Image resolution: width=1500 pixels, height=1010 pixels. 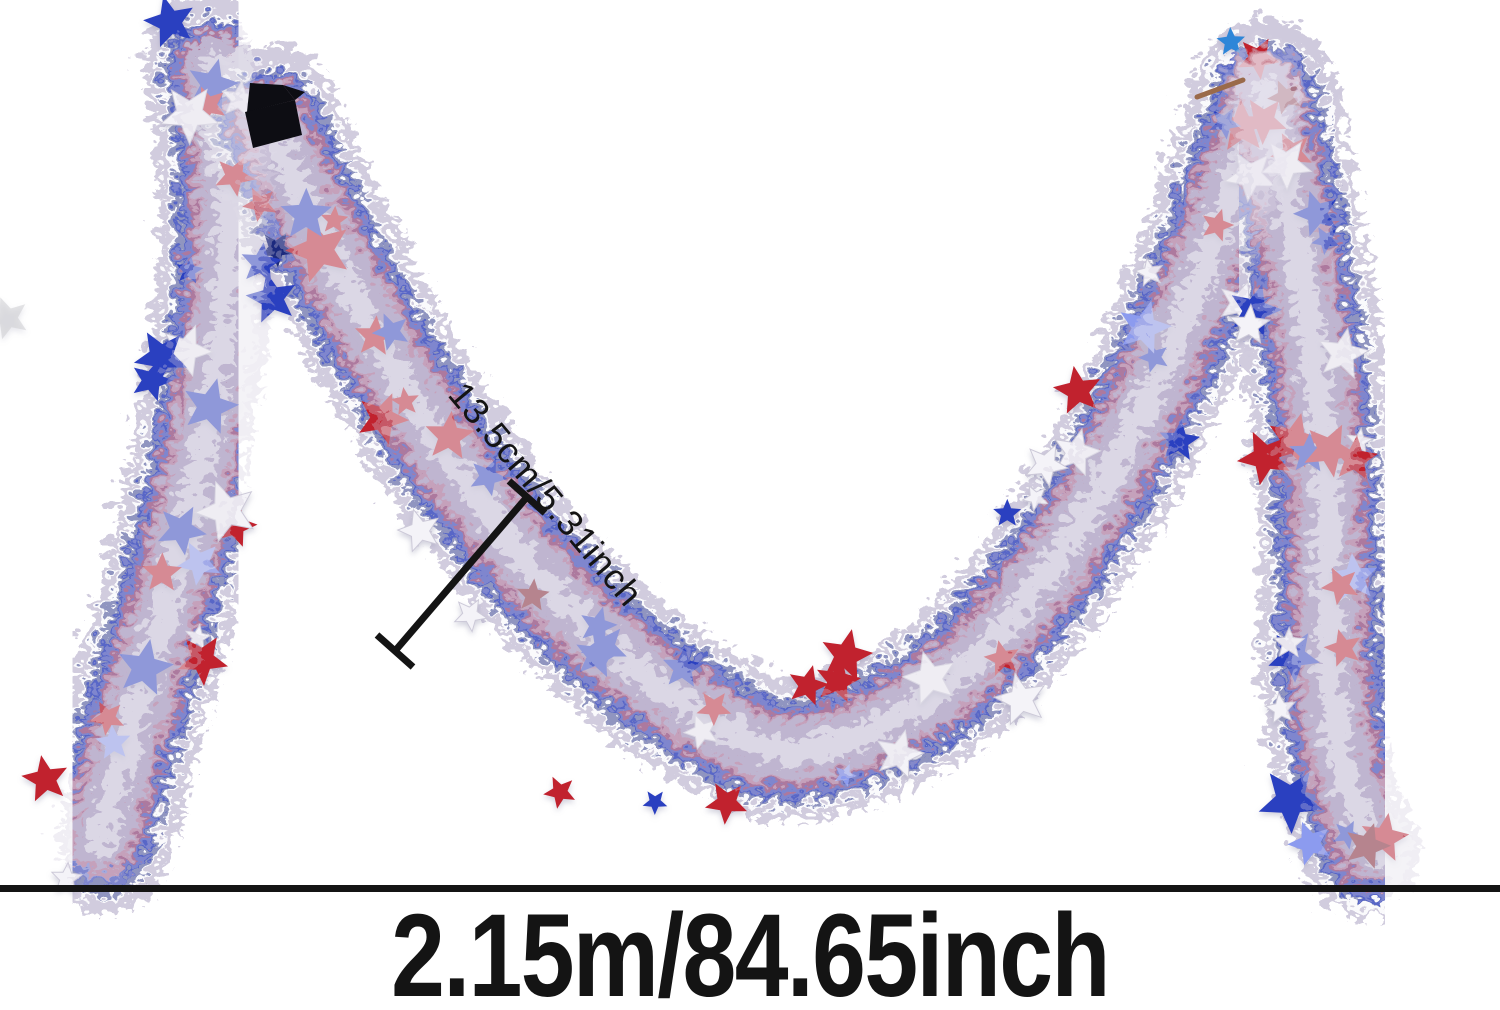 What do you see at coordinates (275, 115) in the screenshot?
I see `garland-end-clip` at bounding box center [275, 115].